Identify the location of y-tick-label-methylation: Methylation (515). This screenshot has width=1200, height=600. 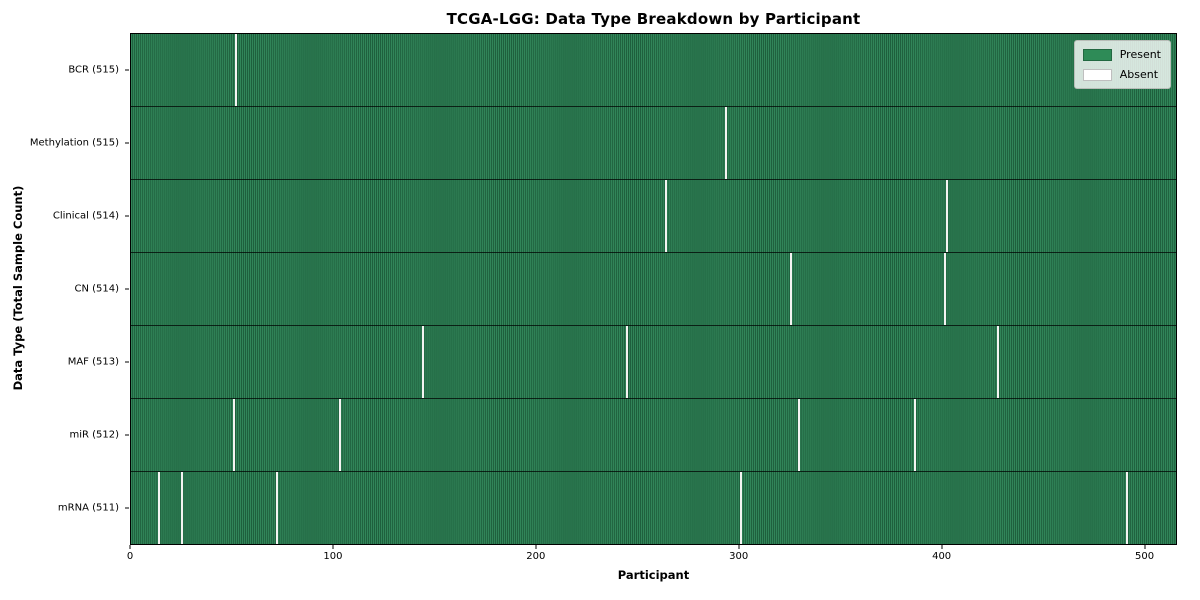
(74, 143).